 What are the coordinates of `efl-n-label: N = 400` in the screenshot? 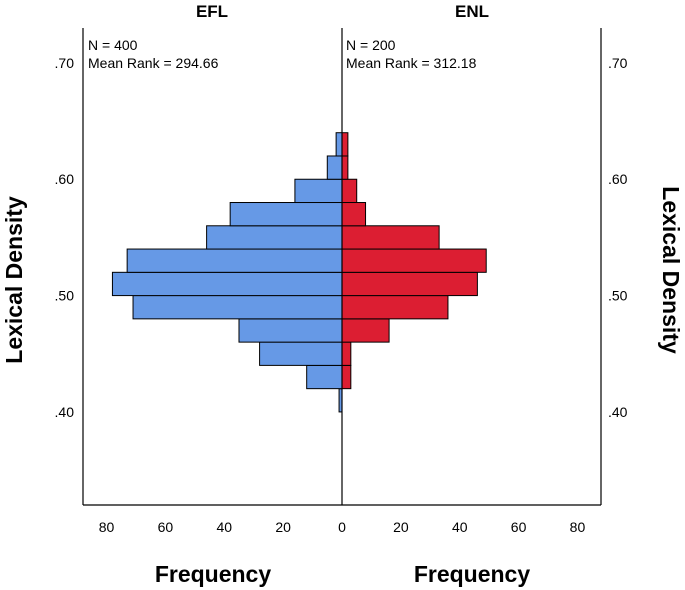 It's located at (113, 45).